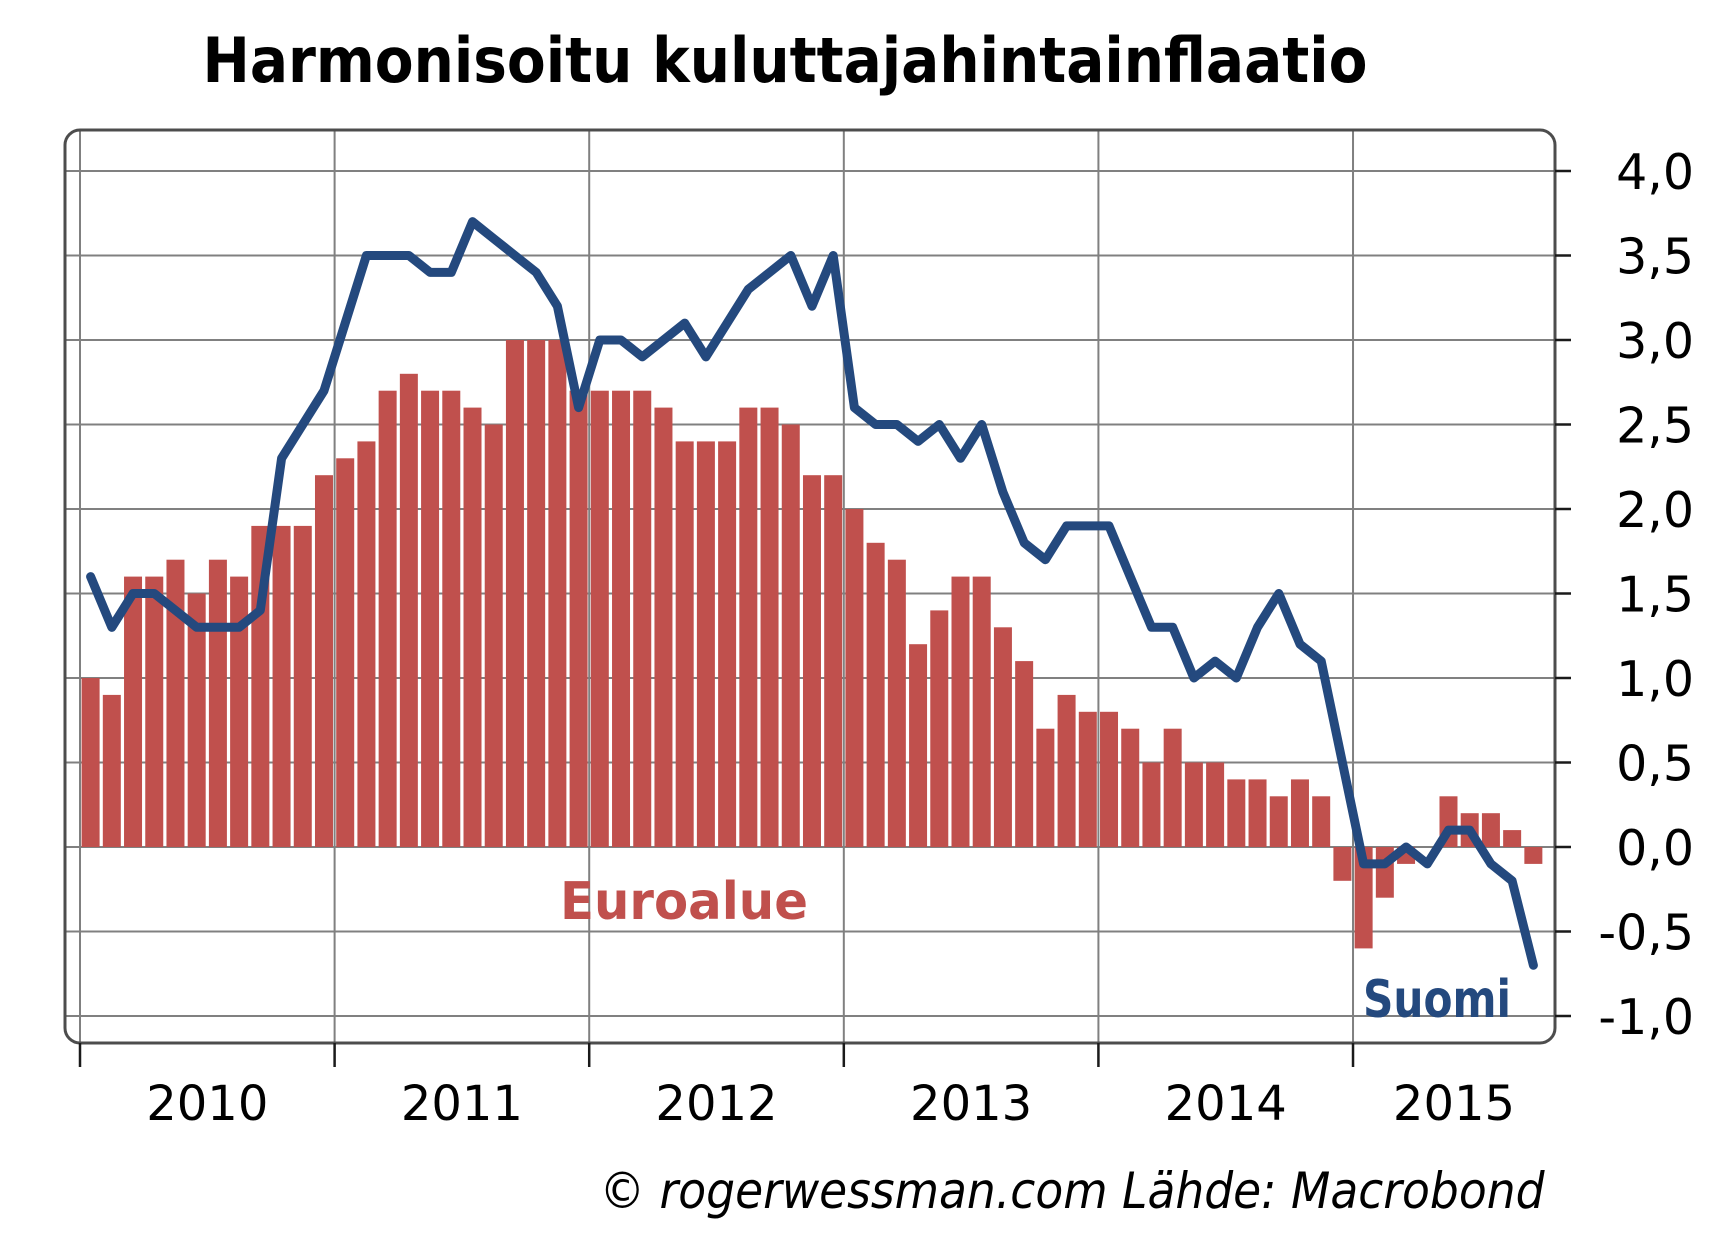  What do you see at coordinates (462, 1104) in the screenshot?
I see `x-tick-label: 2011` at bounding box center [462, 1104].